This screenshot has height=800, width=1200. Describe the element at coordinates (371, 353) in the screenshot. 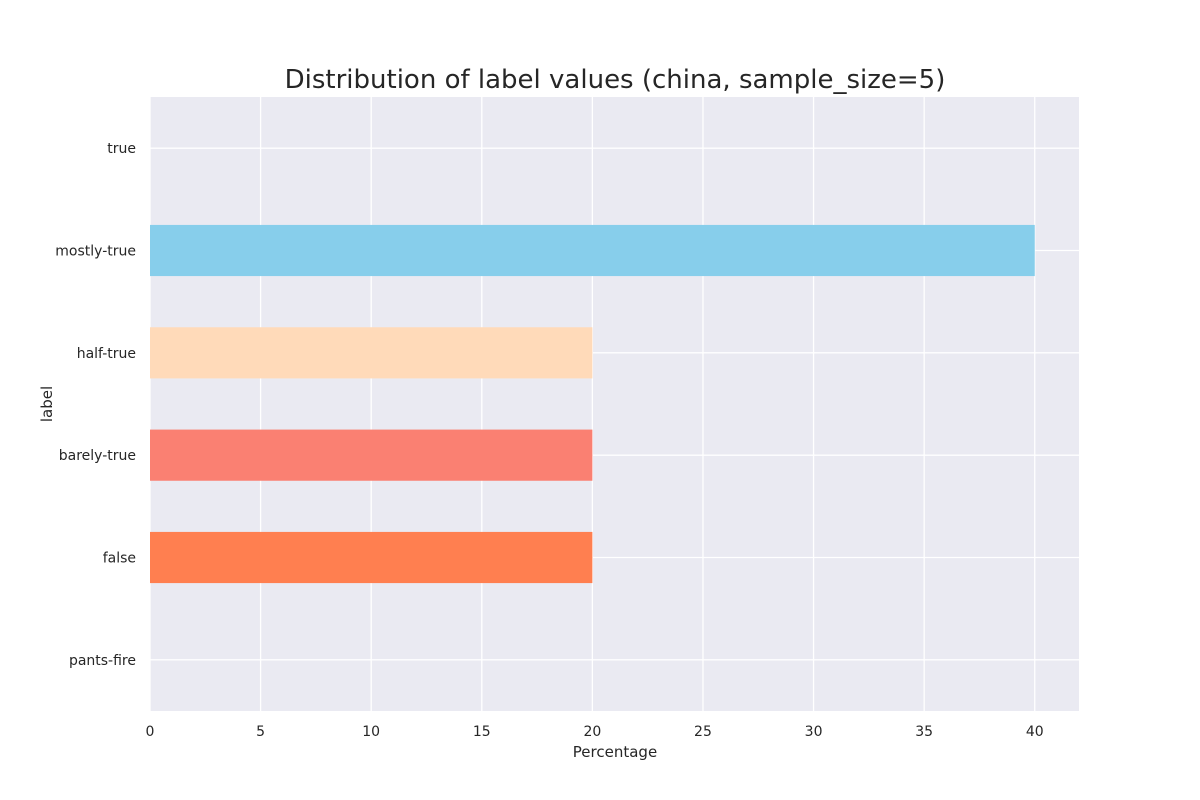

I see `bar-half-true` at that location.